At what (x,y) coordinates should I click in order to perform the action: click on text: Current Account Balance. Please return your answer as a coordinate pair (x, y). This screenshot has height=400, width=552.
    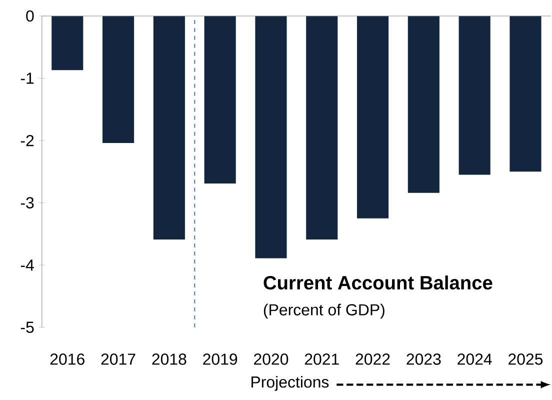
    Looking at the image, I should click on (378, 282).